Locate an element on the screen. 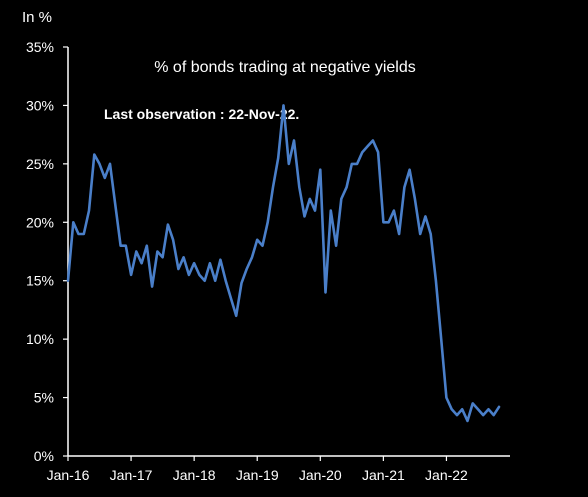 The width and height of the screenshot is (588, 497). y-tick-label: 25% is located at coordinates (40, 164).